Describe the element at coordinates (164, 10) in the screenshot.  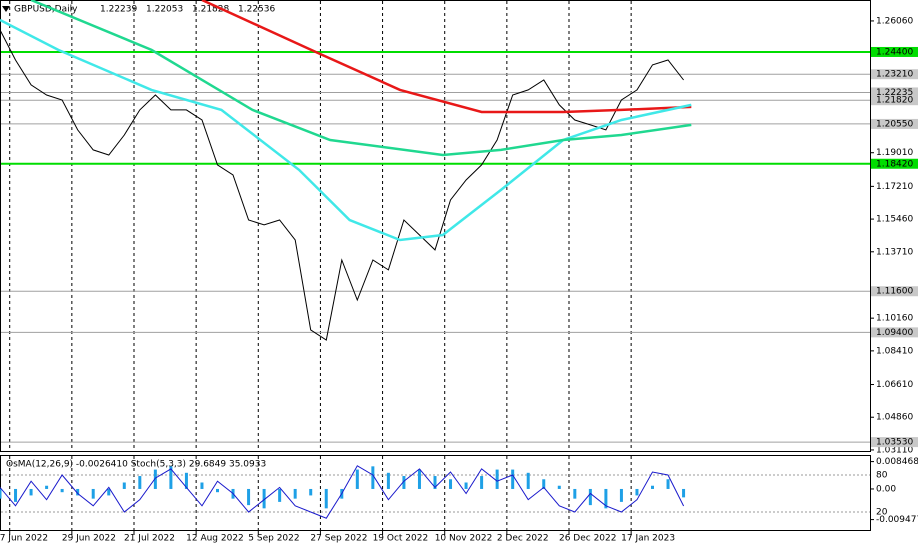
I see `ohlc-value: 1.22053` at that location.